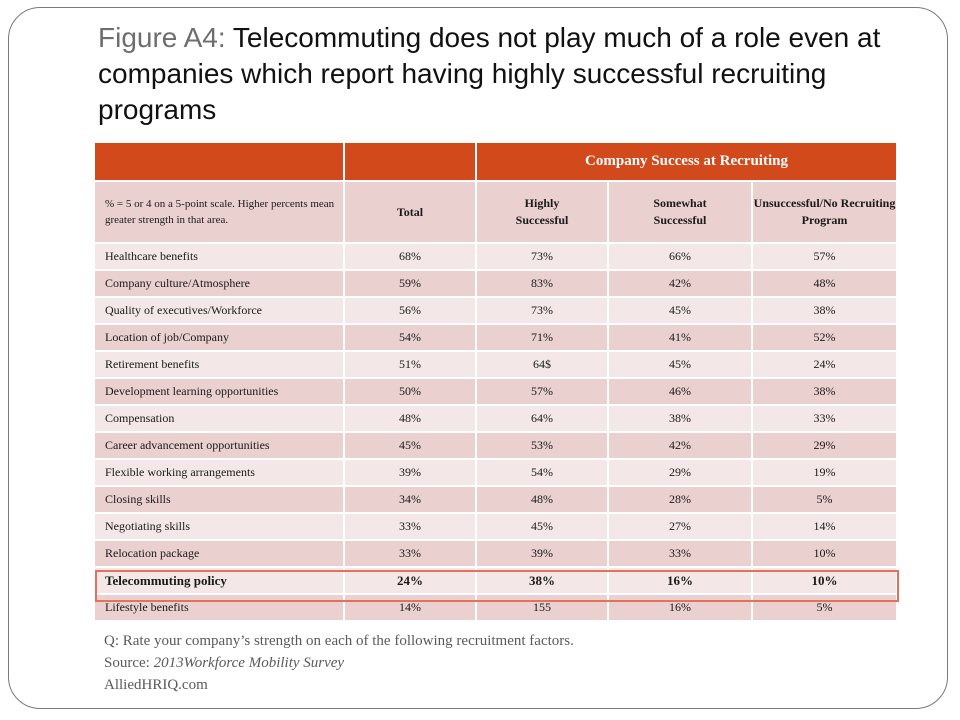 This screenshot has height=720, width=960. What do you see at coordinates (410, 365) in the screenshot?
I see `value-cell-total: 51%` at bounding box center [410, 365].